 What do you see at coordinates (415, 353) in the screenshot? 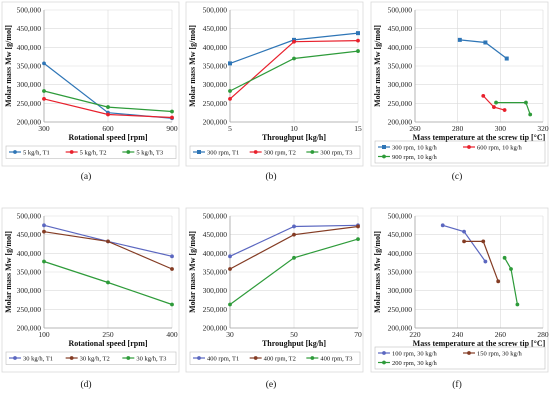
I see `legend-label: 100 rpm, 30 kg/h` at bounding box center [415, 353].